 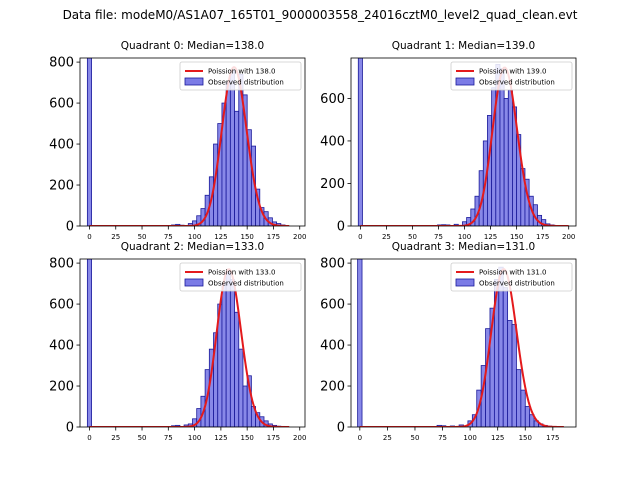 What do you see at coordinates (61, 186) in the screenshot?
I see `quadrant-0-ytick-label-1: 200` at bounding box center [61, 186].